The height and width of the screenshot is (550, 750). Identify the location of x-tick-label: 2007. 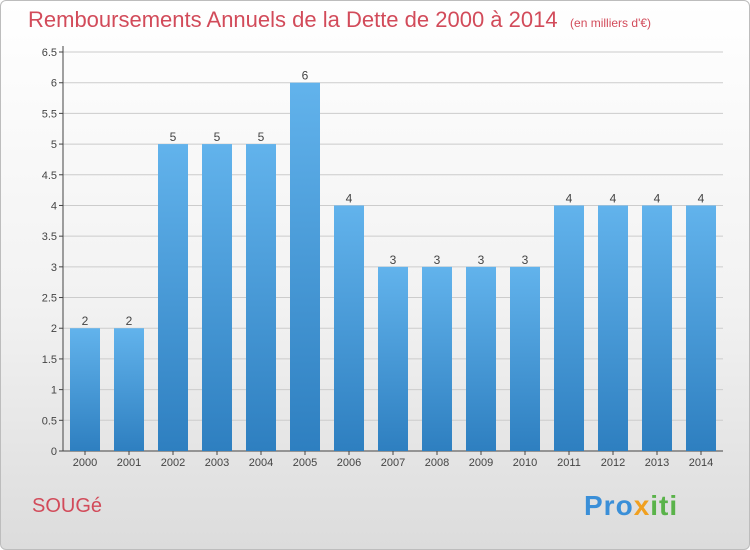
(393, 463).